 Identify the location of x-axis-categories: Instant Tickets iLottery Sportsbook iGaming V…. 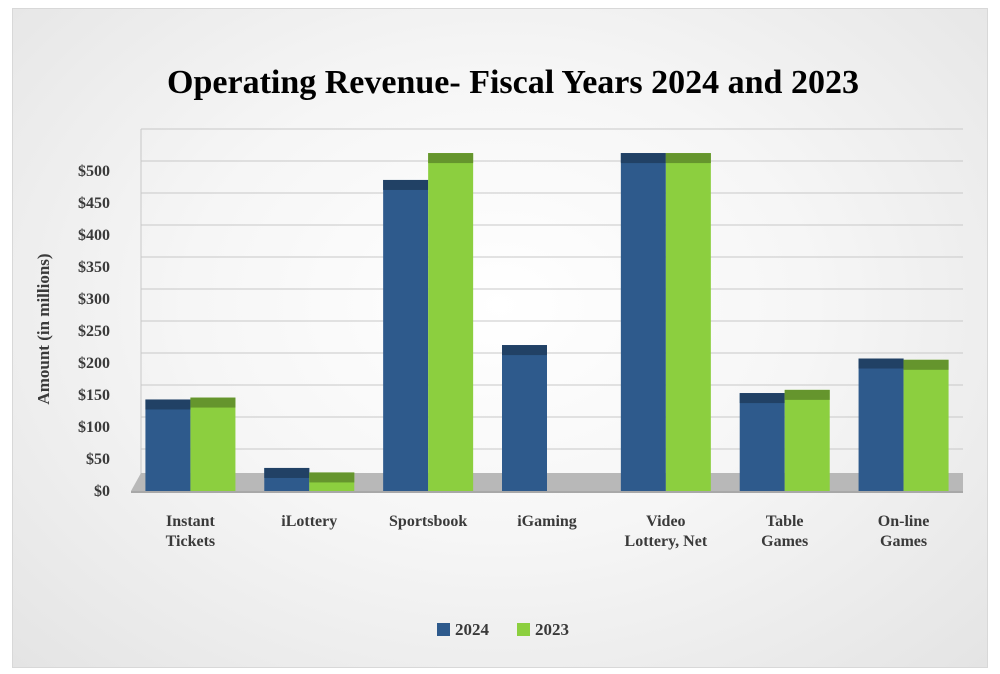
(548, 531).